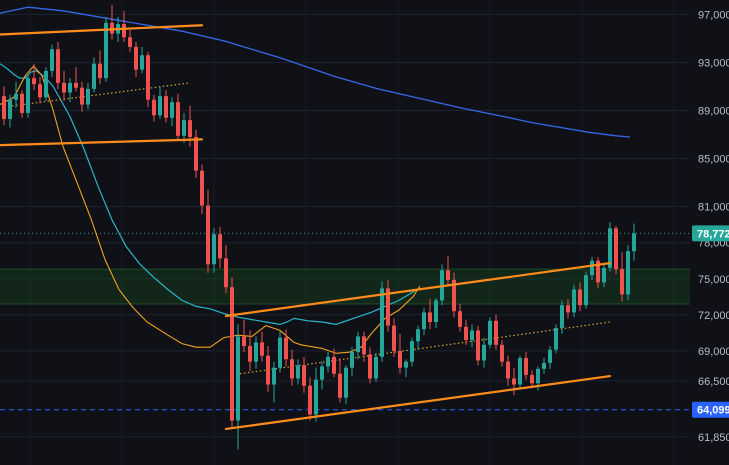 The width and height of the screenshot is (729, 465). I want to click on price-tag-label: 78,772, so click(713, 234).